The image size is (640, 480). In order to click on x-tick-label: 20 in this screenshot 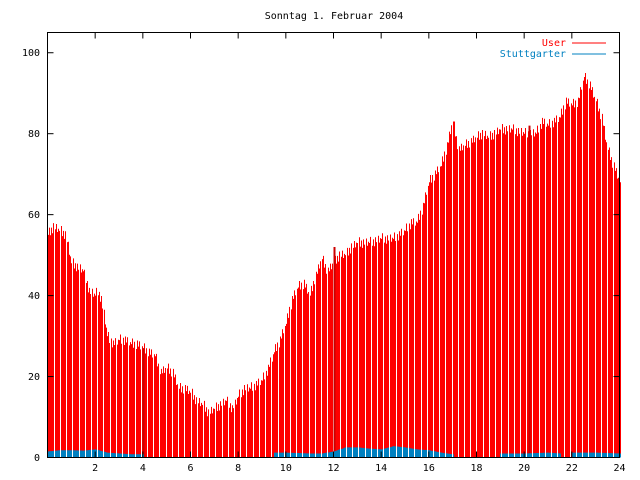, I will do `click(524, 468)`.